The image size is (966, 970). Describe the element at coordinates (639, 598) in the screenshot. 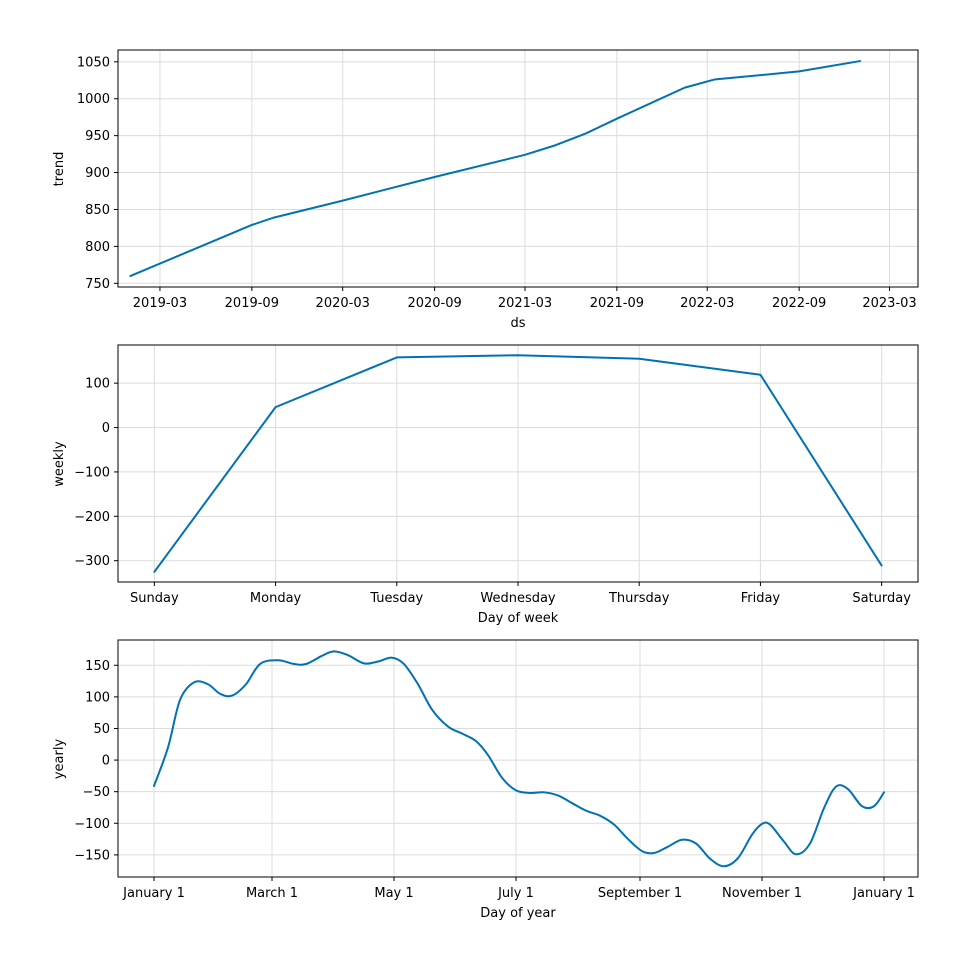

I see `weekly-x-tick-label: Thursday` at that location.